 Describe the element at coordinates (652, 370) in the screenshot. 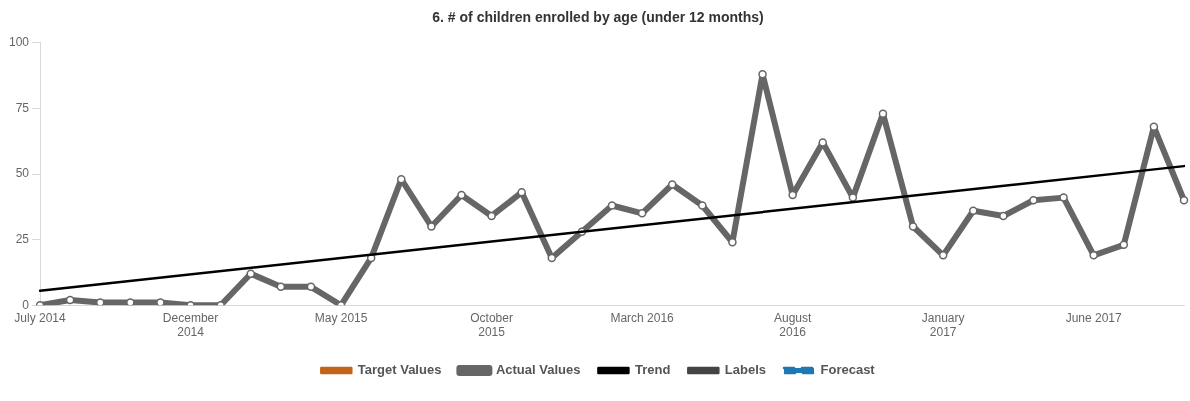

I see `legend-label: Trend` at that location.